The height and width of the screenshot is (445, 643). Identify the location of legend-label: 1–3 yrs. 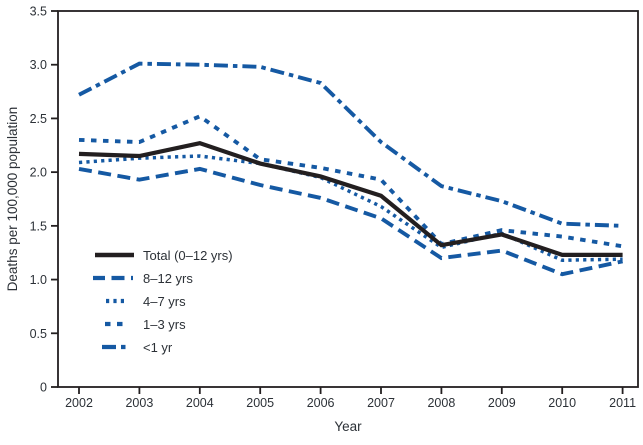
(164, 324).